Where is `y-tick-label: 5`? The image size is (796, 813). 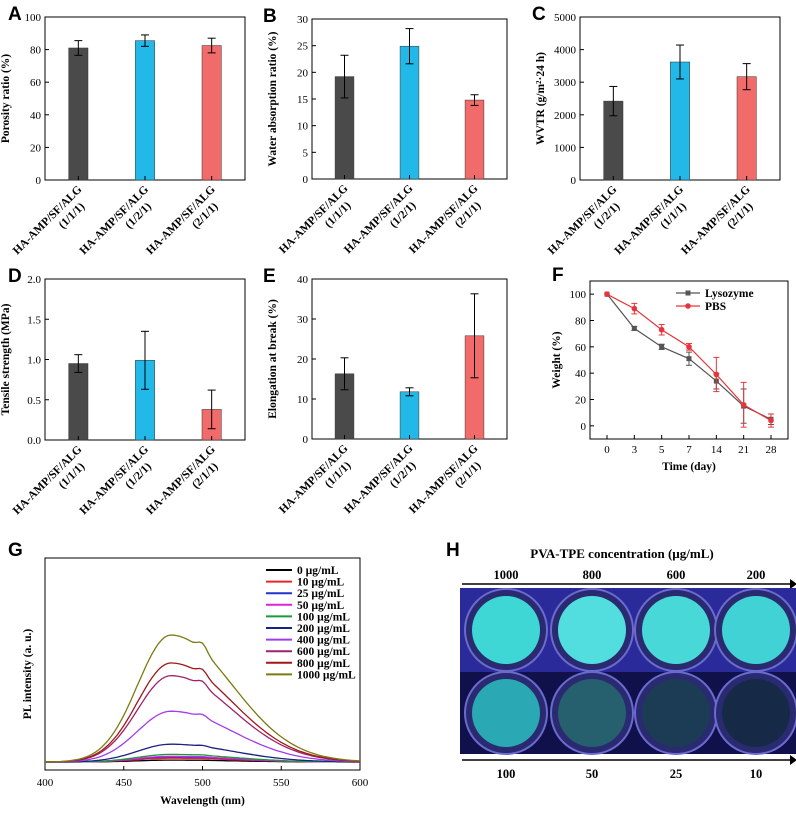 y-tick-label: 5 is located at coordinates (306, 153).